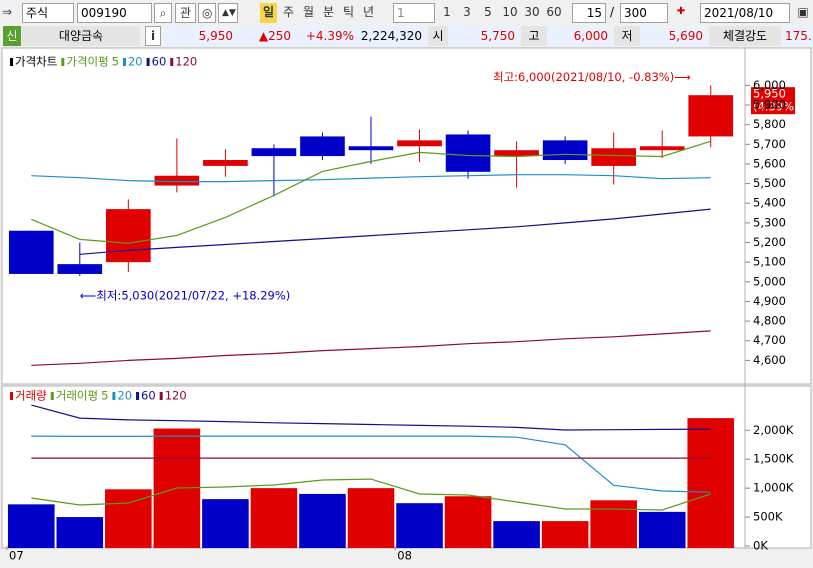 Image resolution: width=813 pixels, height=568 pixels. What do you see at coordinates (207, 13) in the screenshot?
I see `icon-button: ◎` at bounding box center [207, 13].